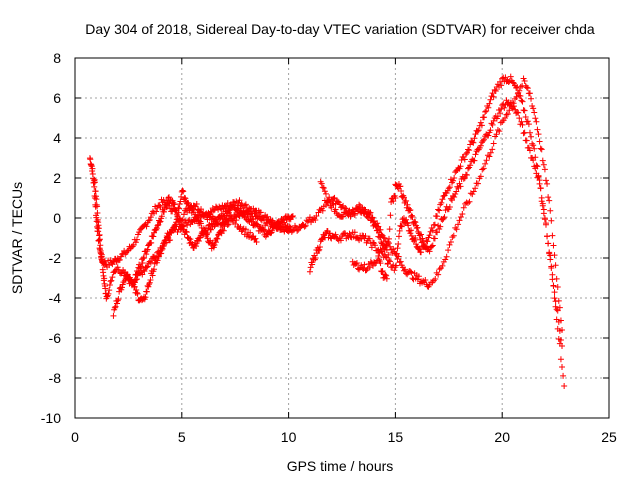  Describe the element at coordinates (57, 98) in the screenshot. I see `y-tick-label: 6` at that location.